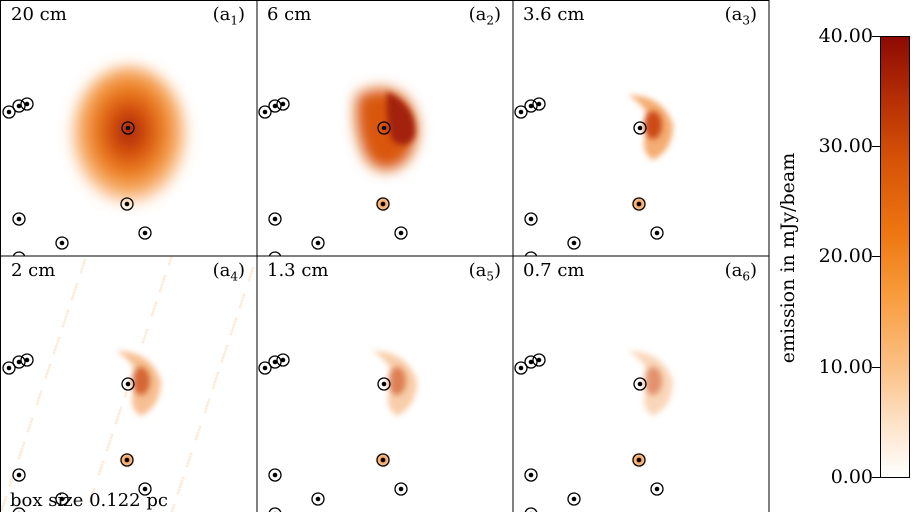  I want to click on panel-a4: 2 cm (a4) box size 0.122 pc, so click(129, 384).